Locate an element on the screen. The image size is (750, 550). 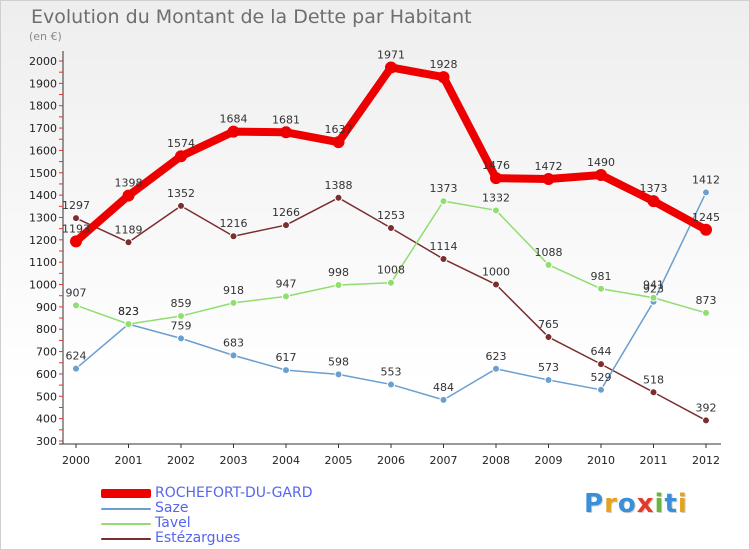
data-label: 1373 is located at coordinates (654, 188).